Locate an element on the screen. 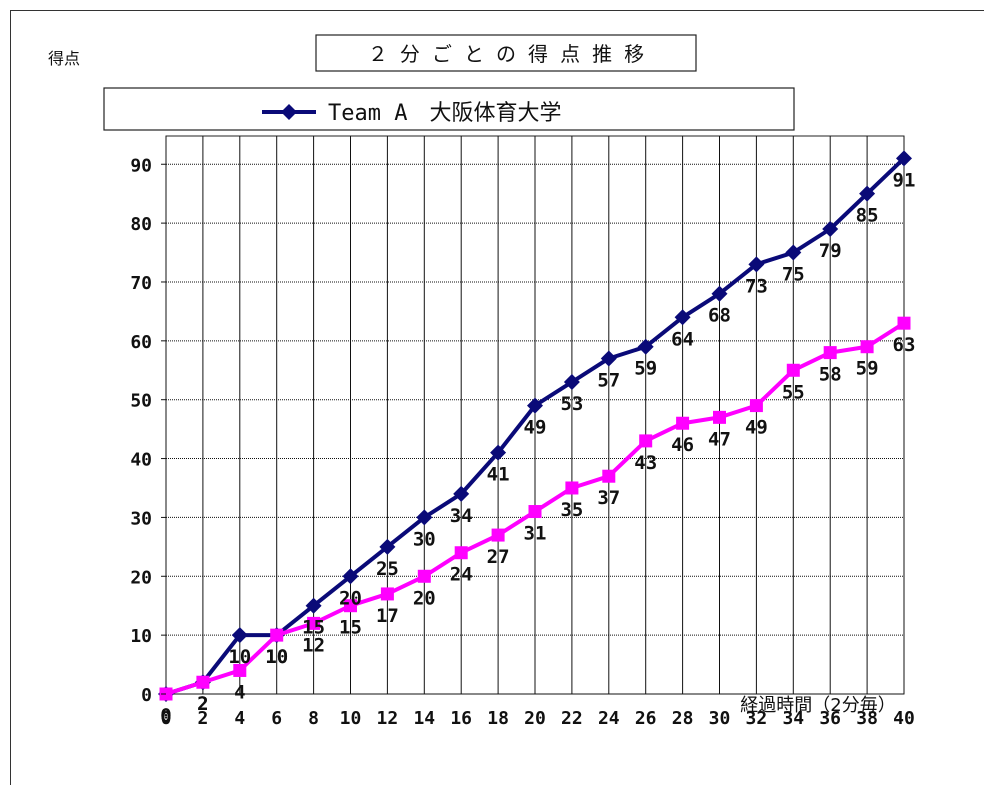 This screenshot has width=984, height=785. x-tick-label: 26 is located at coordinates (646, 718).